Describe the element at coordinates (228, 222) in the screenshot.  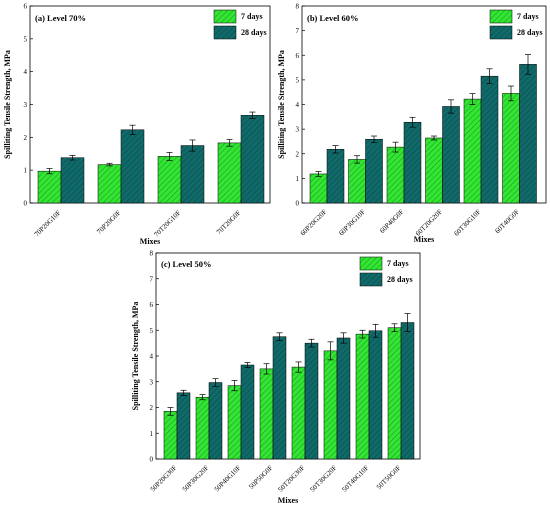
I see `xtick-label: 70T20G0F` at that location.